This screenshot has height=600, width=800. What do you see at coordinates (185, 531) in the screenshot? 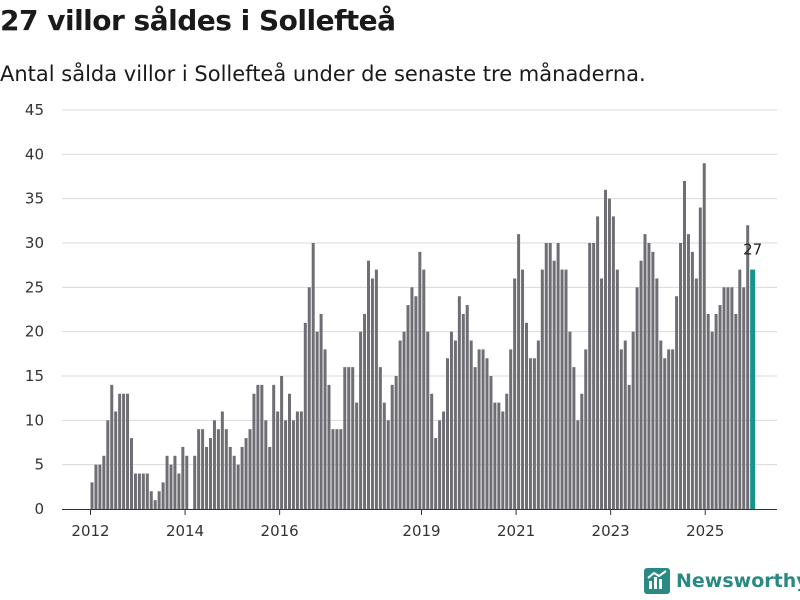
I see `x-tick-label: 2014` at bounding box center [185, 531].